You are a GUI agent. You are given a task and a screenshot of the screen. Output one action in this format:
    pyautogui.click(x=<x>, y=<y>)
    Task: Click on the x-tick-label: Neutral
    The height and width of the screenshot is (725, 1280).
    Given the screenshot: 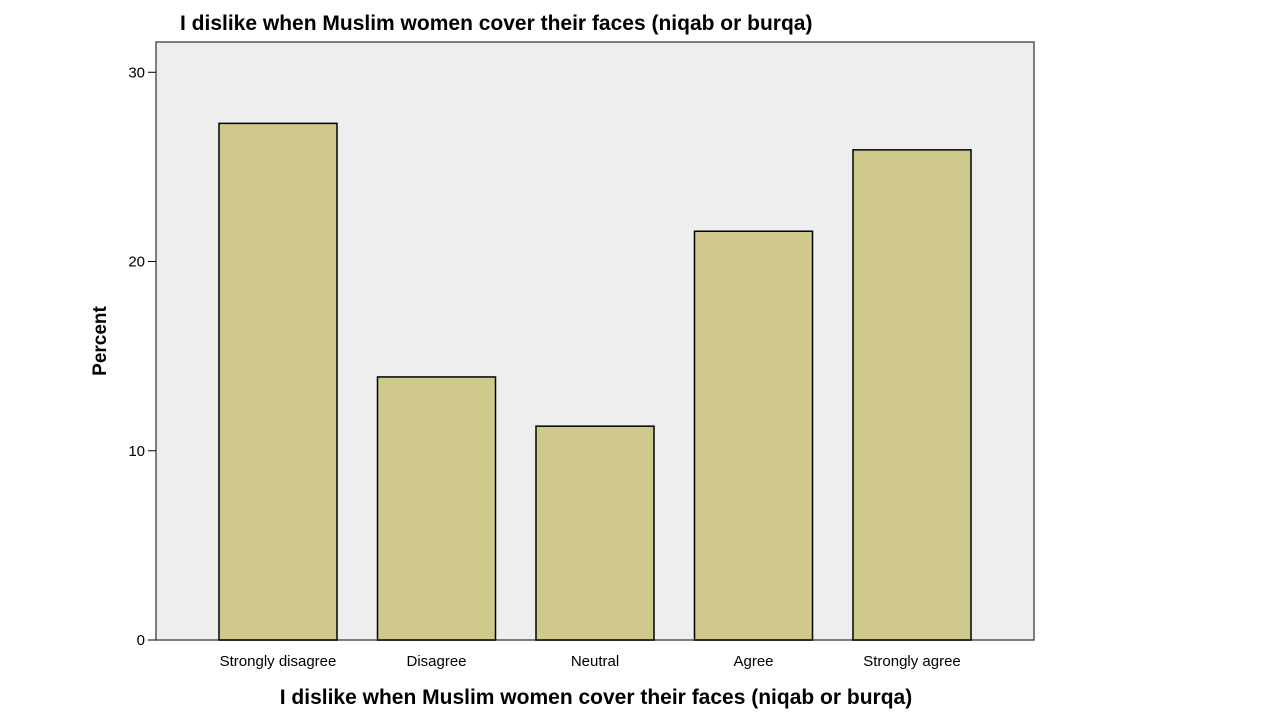 What is the action you would take?
    pyautogui.click(x=595, y=661)
    